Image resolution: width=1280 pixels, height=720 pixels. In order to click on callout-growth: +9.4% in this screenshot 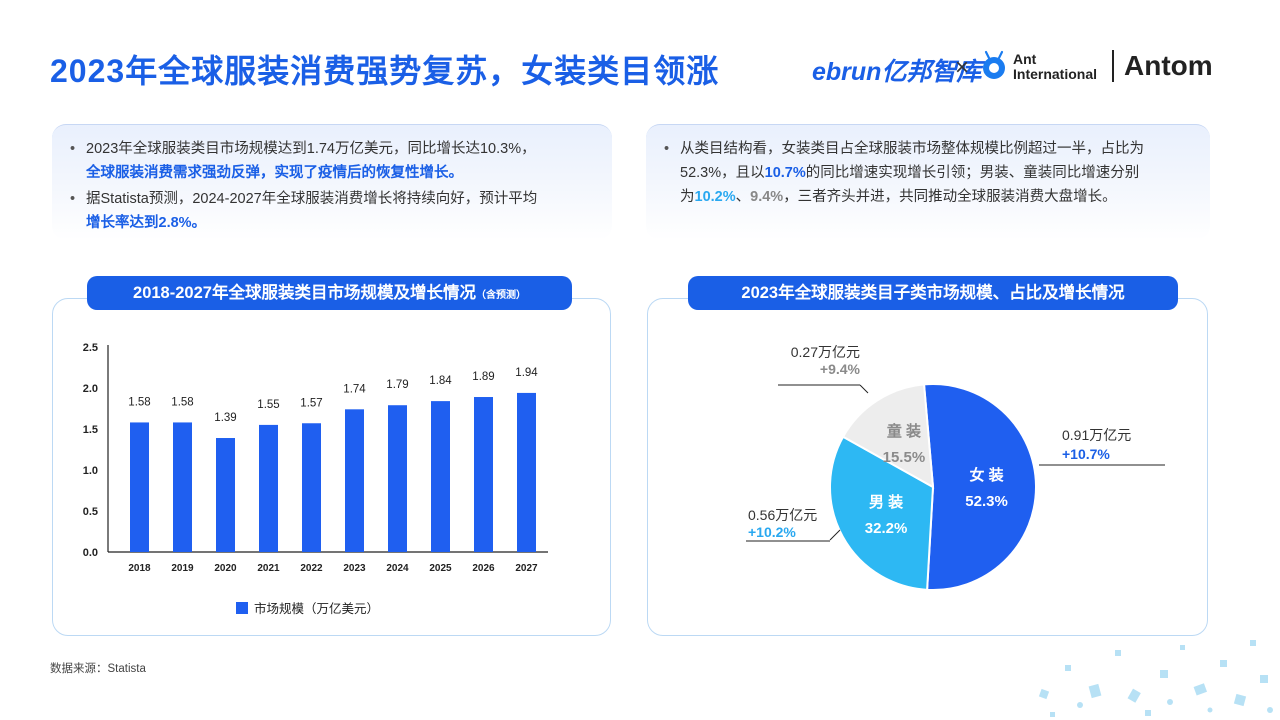, I will do `click(840, 369)`.